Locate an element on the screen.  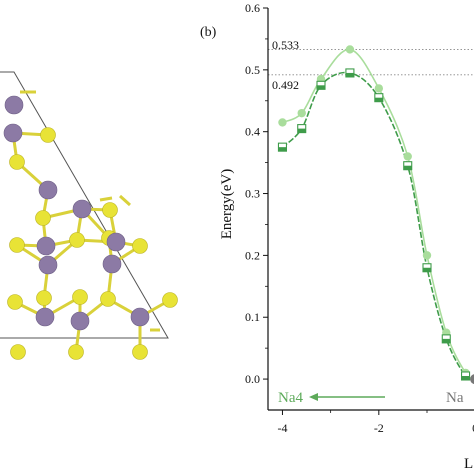
reference-lines is located at coordinates (371, 62).